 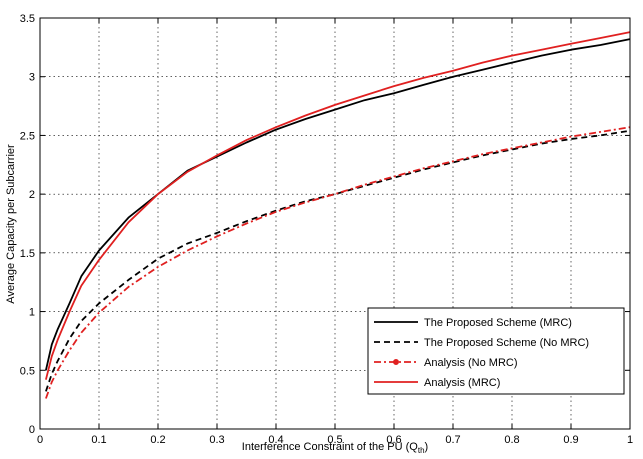 What do you see at coordinates (27, 371) in the screenshot?
I see `y-tick-label: 0.5` at bounding box center [27, 371].